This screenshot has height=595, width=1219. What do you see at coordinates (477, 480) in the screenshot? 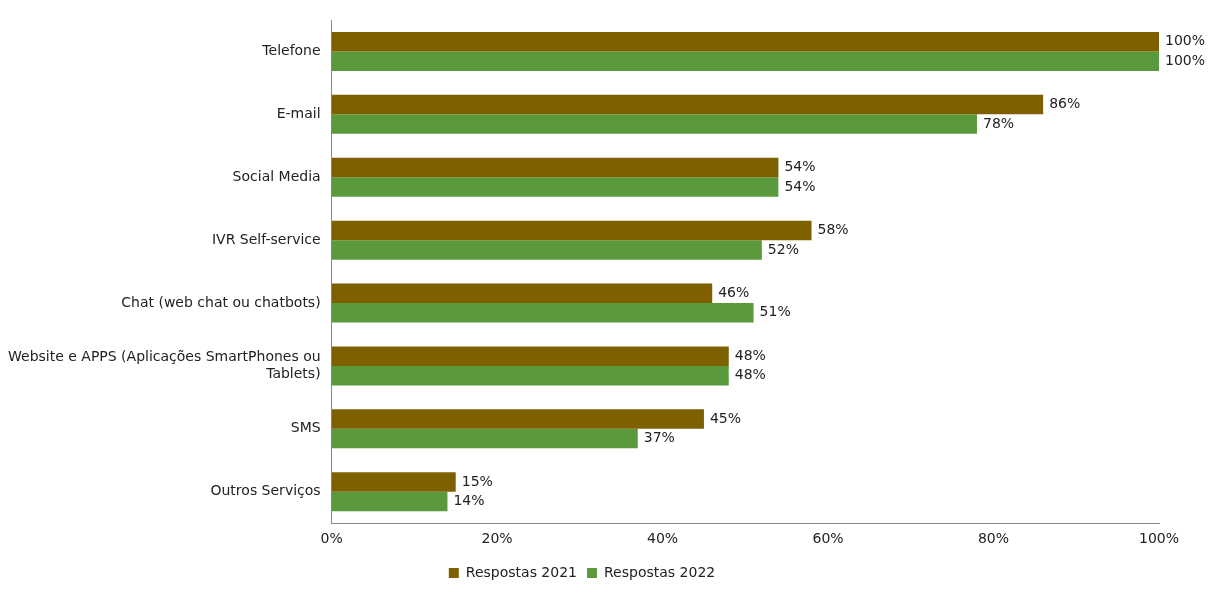
I see `data-label: 15%` at bounding box center [477, 480].